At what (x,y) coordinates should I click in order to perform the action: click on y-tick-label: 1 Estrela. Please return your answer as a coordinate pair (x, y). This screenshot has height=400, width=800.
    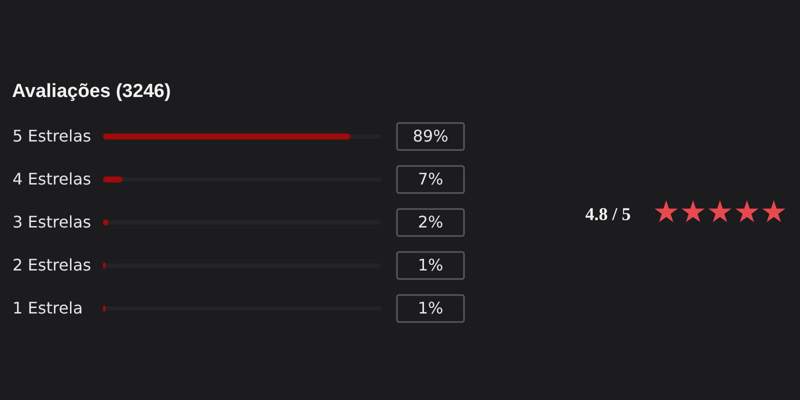
    Looking at the image, I should click on (47, 308).